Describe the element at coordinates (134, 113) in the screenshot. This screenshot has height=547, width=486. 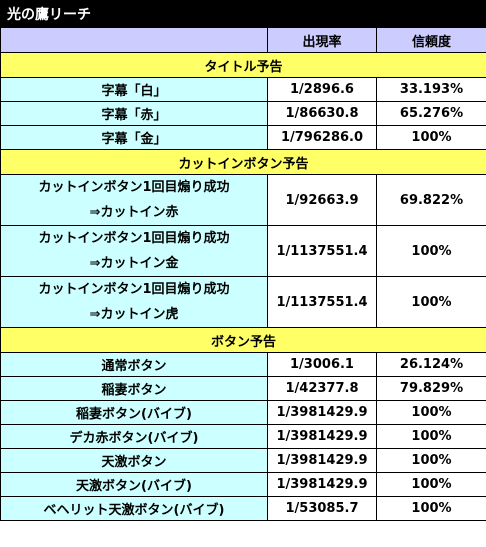
I see `row-label: 字幕「赤」` at that location.